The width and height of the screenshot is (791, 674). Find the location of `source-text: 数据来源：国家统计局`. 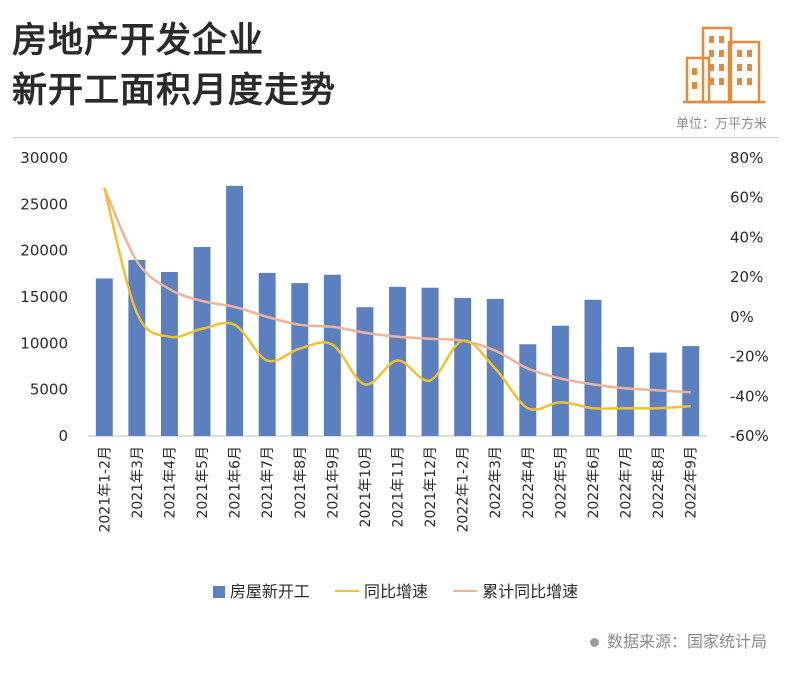

source-text: 数据来源：国家统计局 is located at coordinates (686, 641).